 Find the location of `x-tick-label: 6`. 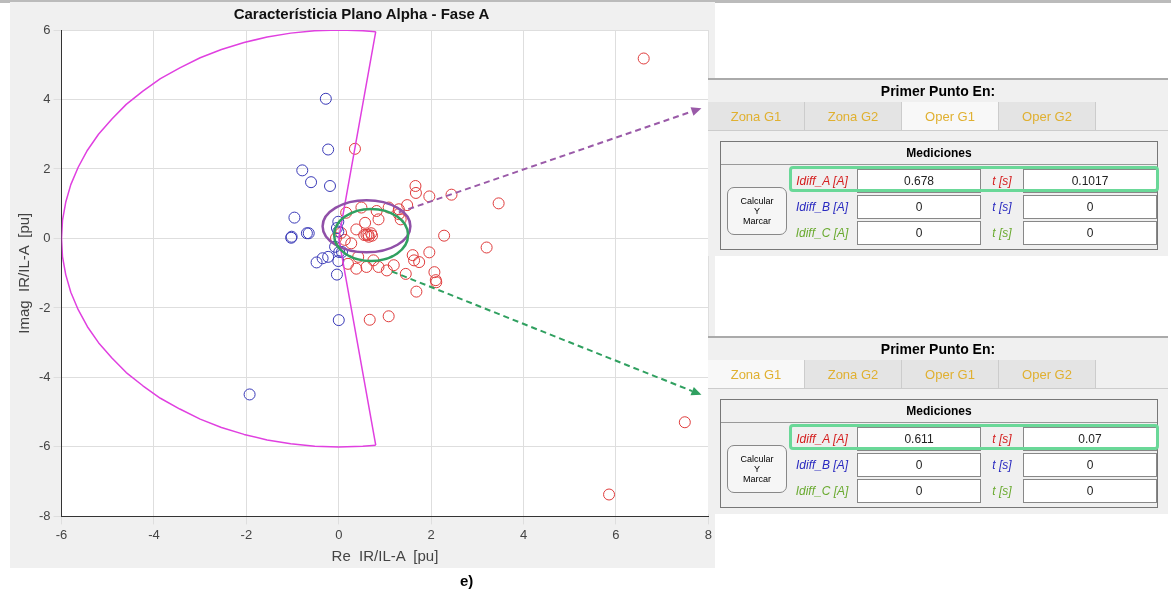

x-tick-label: 6 is located at coordinates (616, 534).